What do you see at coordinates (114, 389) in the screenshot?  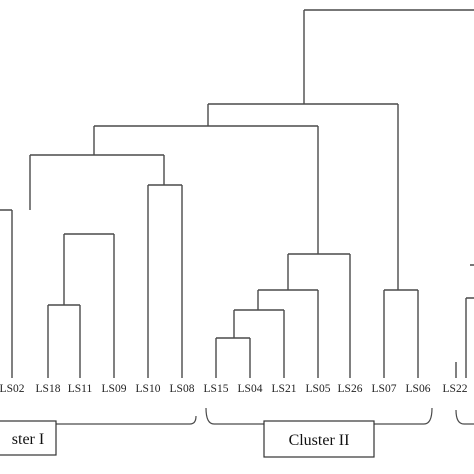 I see `leaf-label: LS09` at bounding box center [114, 389].